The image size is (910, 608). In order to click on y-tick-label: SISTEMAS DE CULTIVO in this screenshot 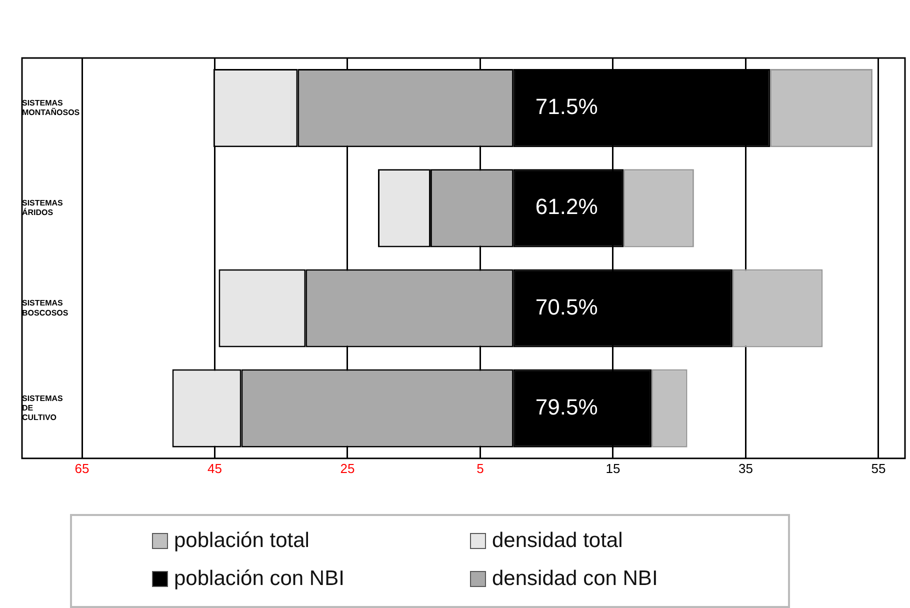, I will do `click(43, 408)`.